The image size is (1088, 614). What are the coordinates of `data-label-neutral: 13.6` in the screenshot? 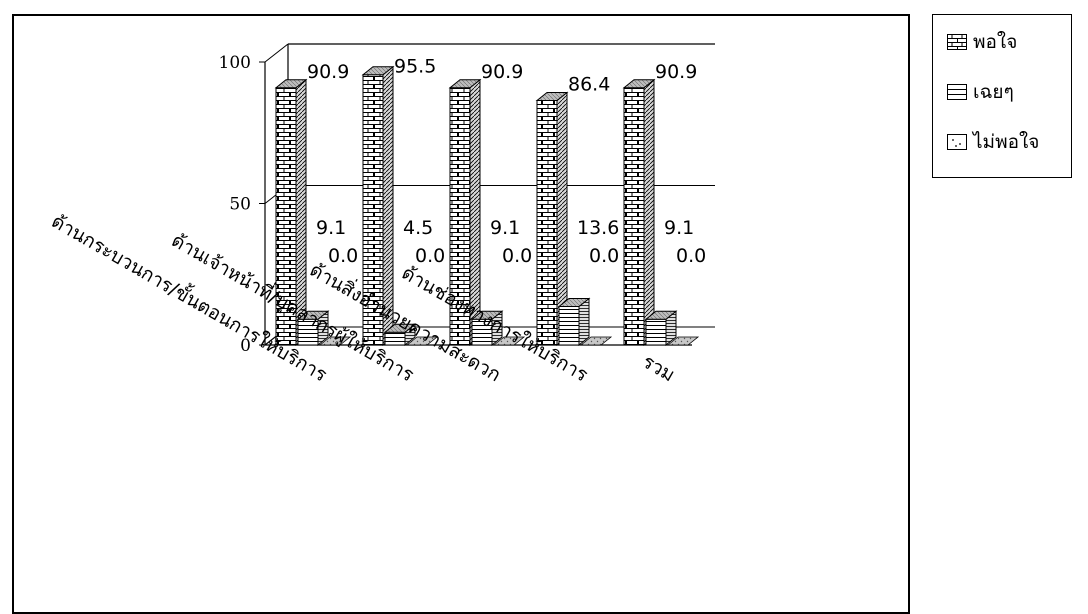 It's located at (598, 228).